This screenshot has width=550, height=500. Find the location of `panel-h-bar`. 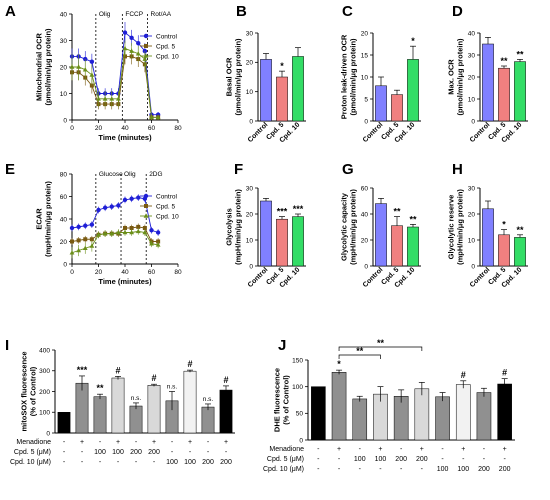

panel-h-bar is located at coordinates (488, 237).